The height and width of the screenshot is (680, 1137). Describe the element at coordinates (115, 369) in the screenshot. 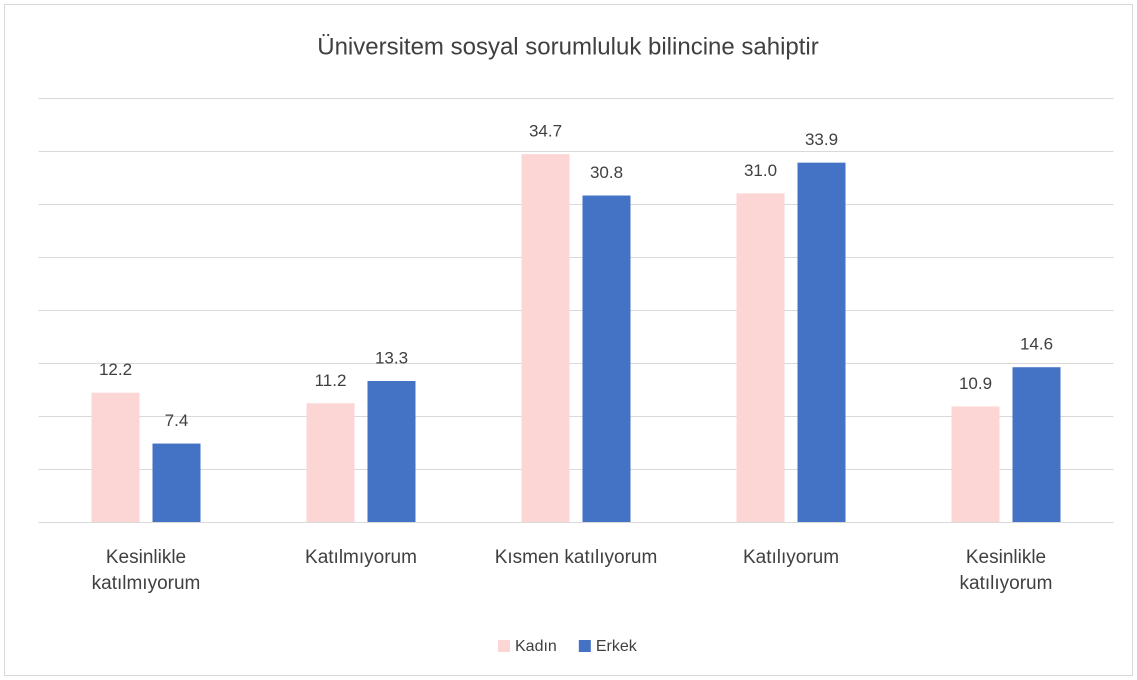

I see `value-label: 12.2` at that location.